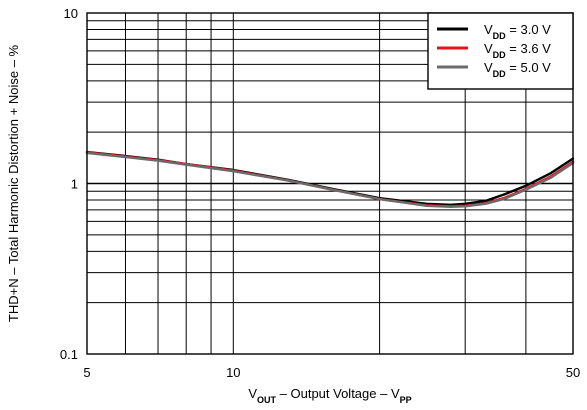  I want to click on legend-label-2: VDD = 3.6 V, so click(517, 50).